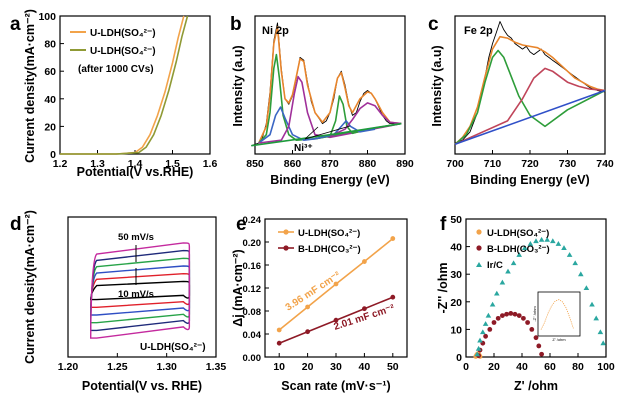 This screenshot has height=402, width=617. Describe the element at coordinates (336, 367) in the screenshot. I see `panel-e-xtick-label: 30` at that location.